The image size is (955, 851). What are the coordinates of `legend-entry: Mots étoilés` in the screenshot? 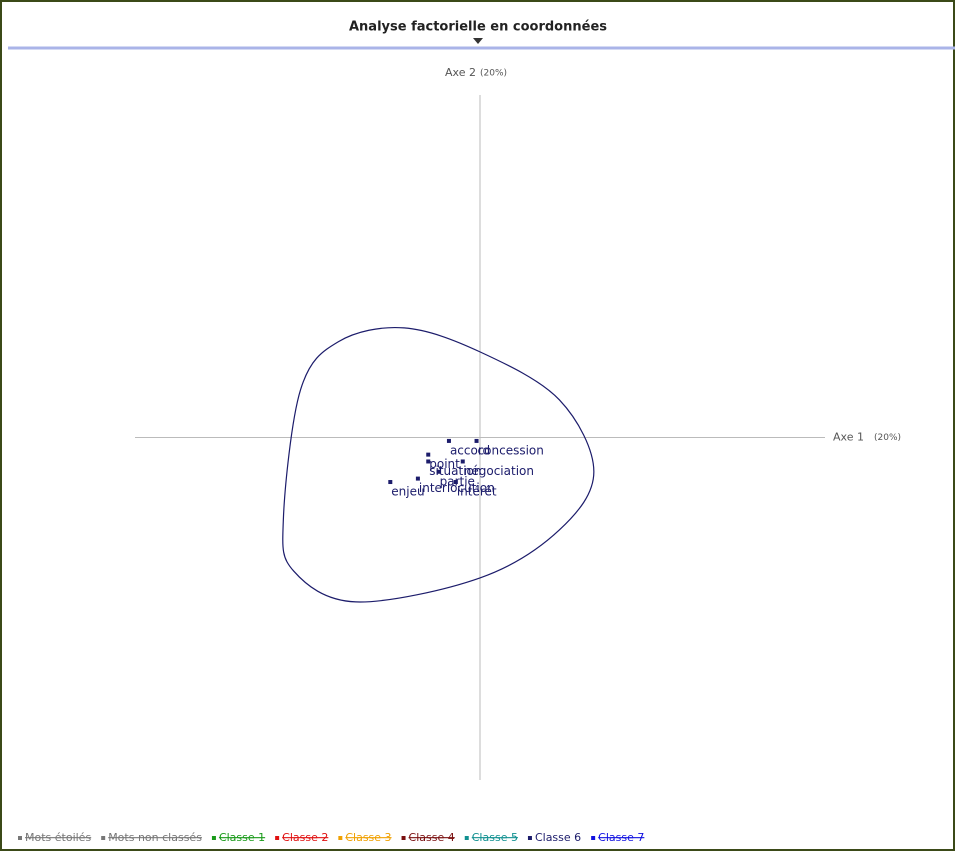 It's located at (58, 837).